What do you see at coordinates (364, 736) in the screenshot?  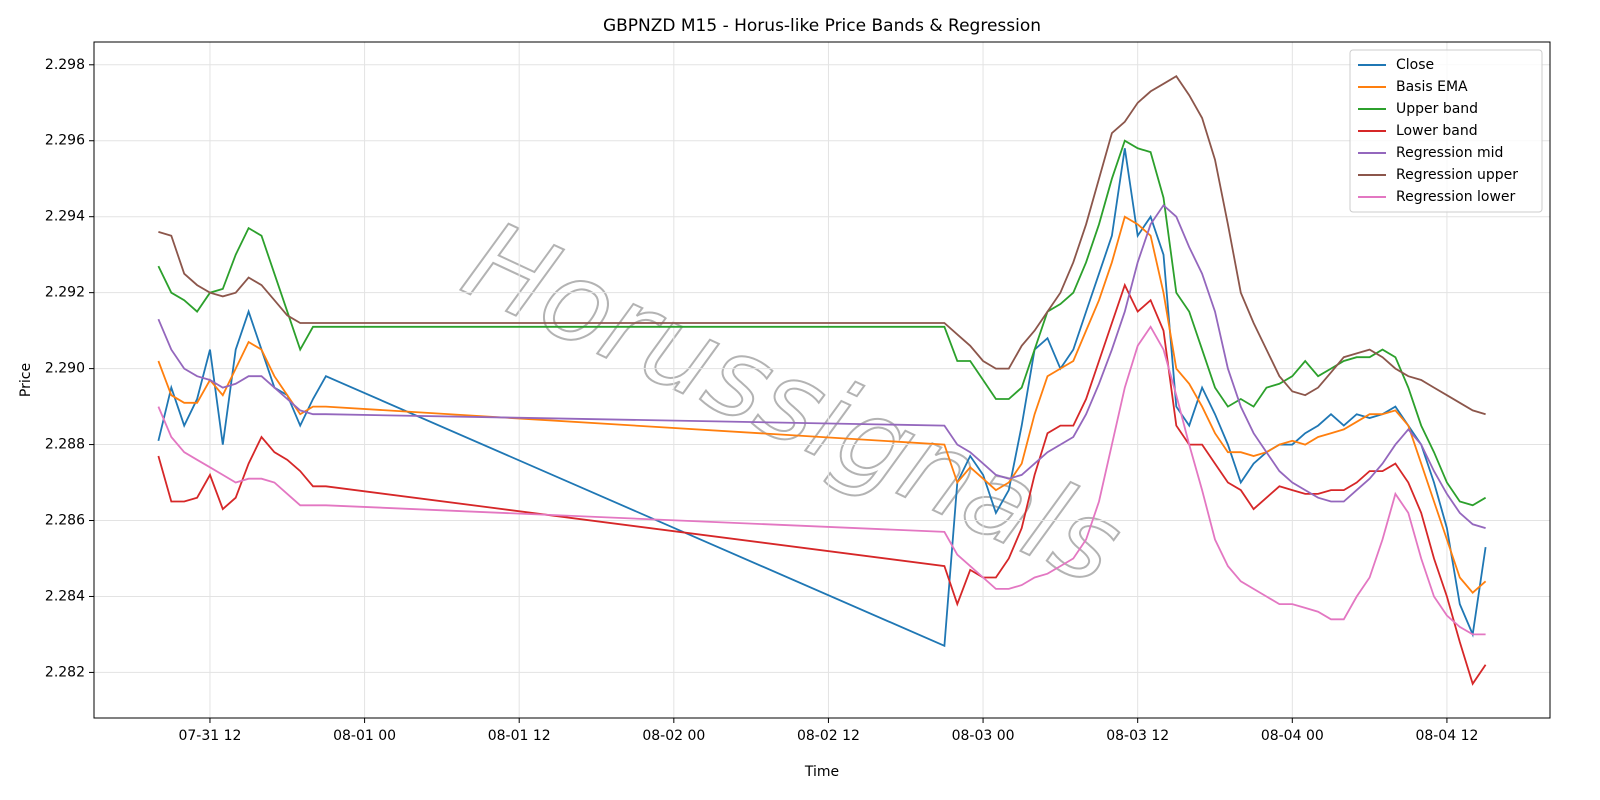 I see `x-tick-label: 08-01 00` at bounding box center [364, 736].